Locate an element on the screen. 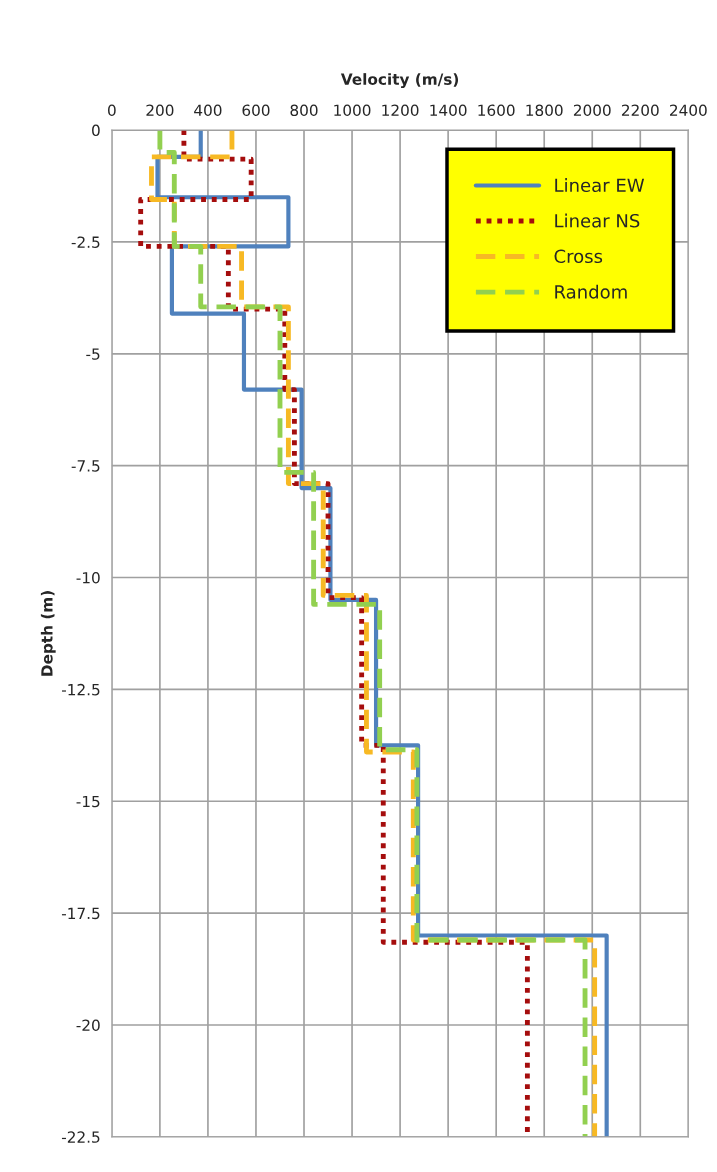  y-tick-label: -7.5 is located at coordinates (85, 466).